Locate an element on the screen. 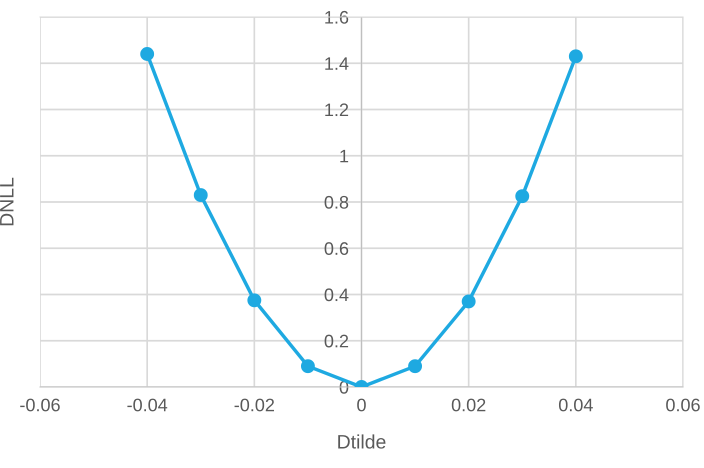 This screenshot has height=468, width=704. x-axis-title: Dtilde is located at coordinates (362, 441).